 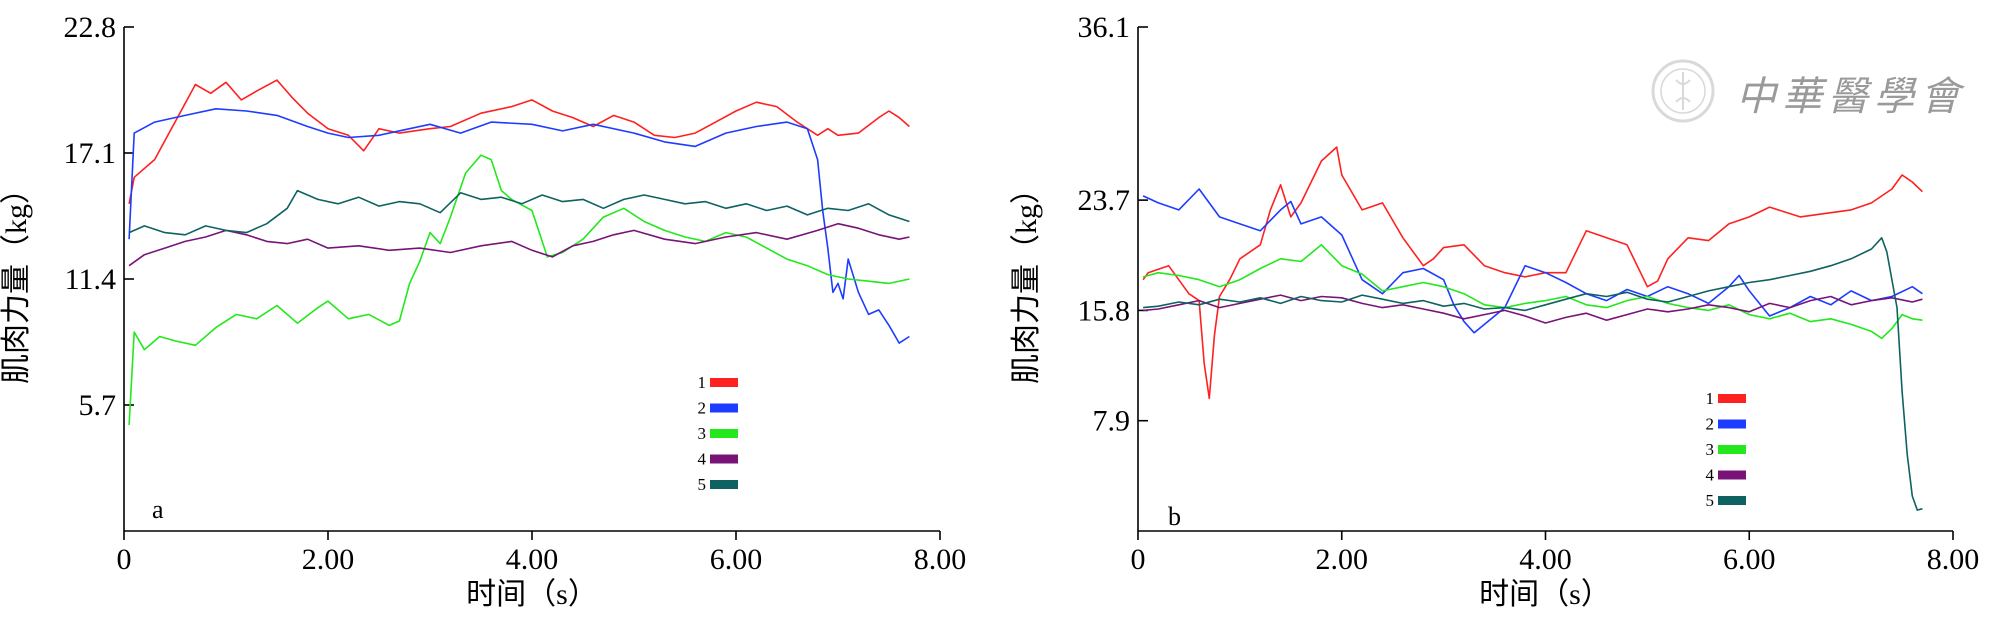 What do you see at coordinates (1104, 27) in the screenshot?
I see `y-tick-label: 36.1` at bounding box center [1104, 27].